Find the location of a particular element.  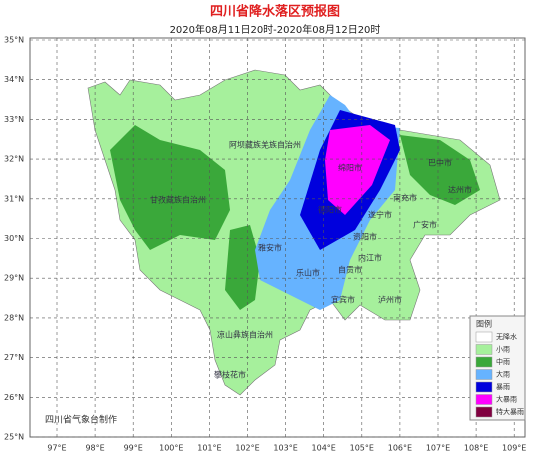

lat-label: 31°N is located at coordinates (14, 198).